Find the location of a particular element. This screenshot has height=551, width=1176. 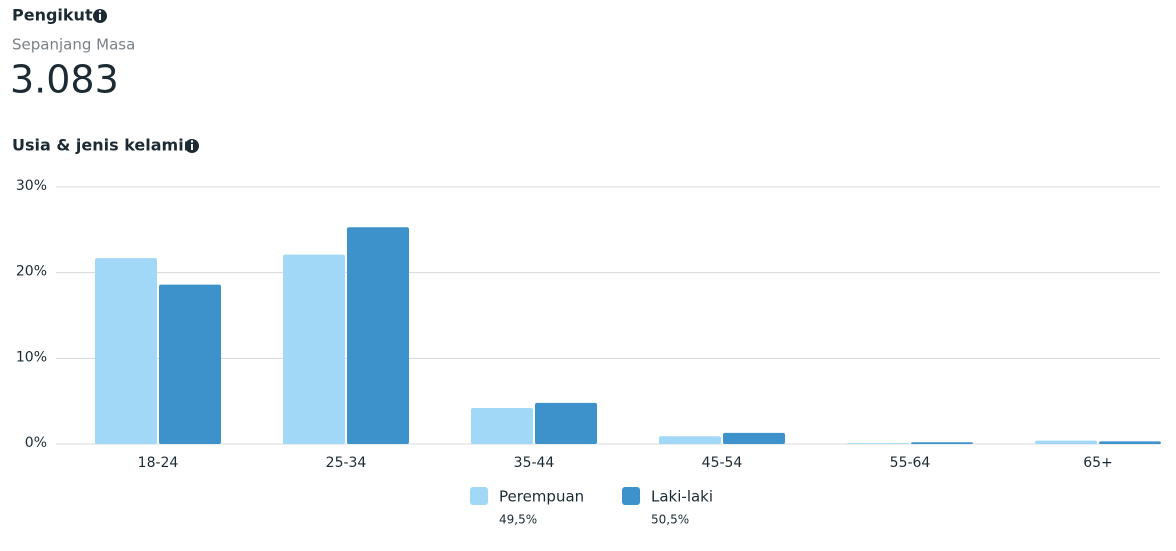

legend-label: Perempuan is located at coordinates (541, 497).